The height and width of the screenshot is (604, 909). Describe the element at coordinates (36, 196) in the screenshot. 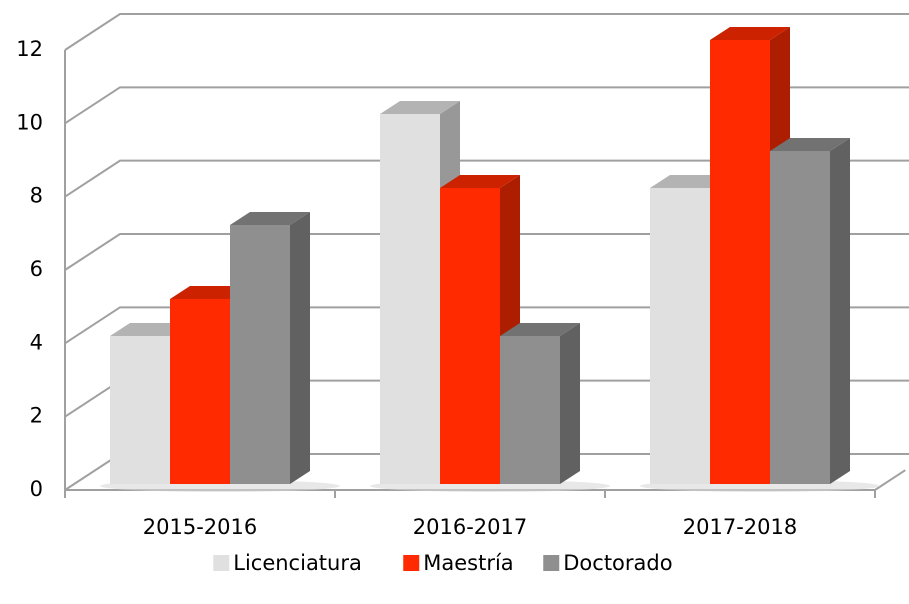

I see `y-tick-label: 8` at that location.